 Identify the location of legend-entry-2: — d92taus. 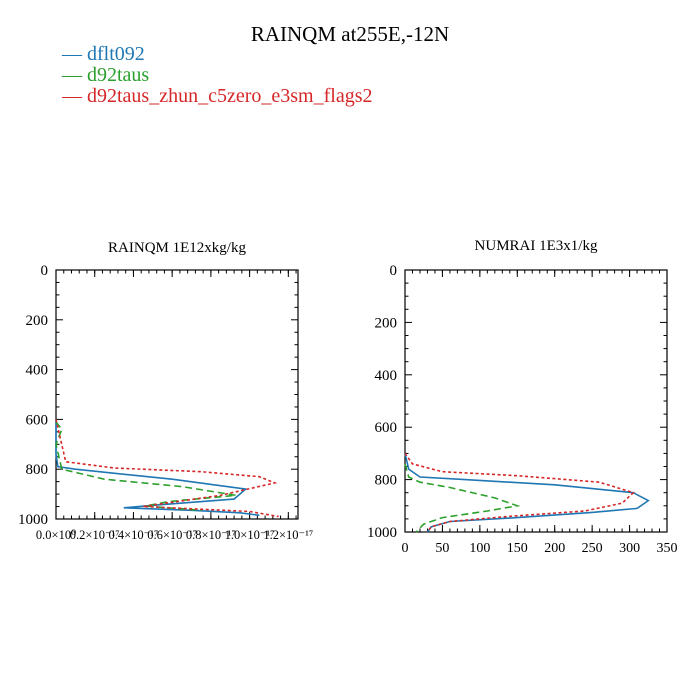
(217, 75).